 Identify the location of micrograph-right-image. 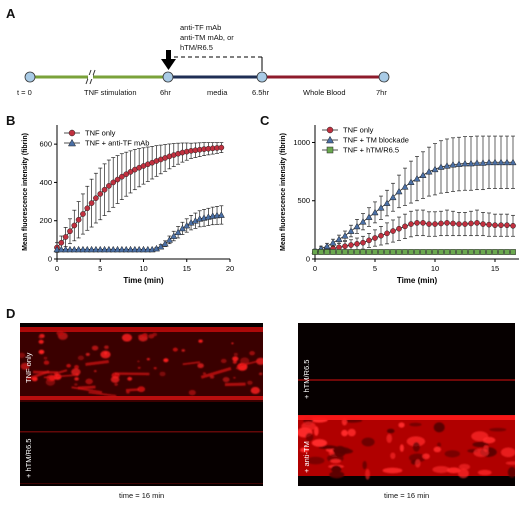
(406, 404).